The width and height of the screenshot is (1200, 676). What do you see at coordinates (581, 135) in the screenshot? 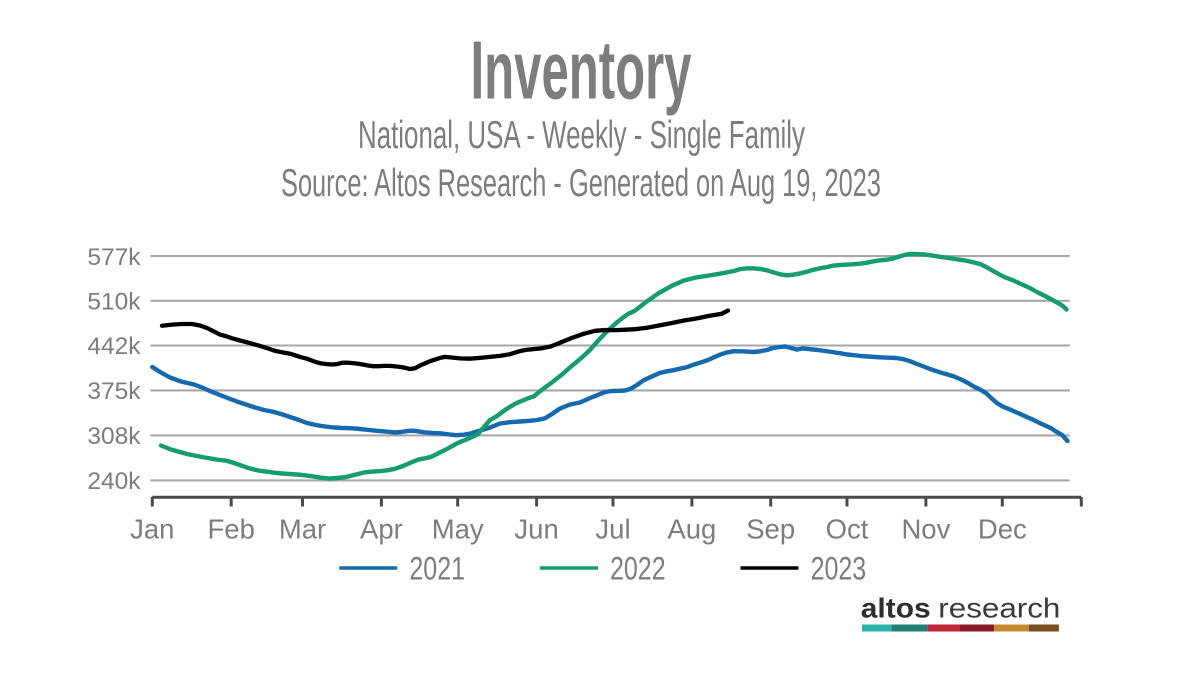
I see `svg-text:National, USA - Weekly - Singl: National, USA - Weekly - Single Family` at bounding box center [581, 135].